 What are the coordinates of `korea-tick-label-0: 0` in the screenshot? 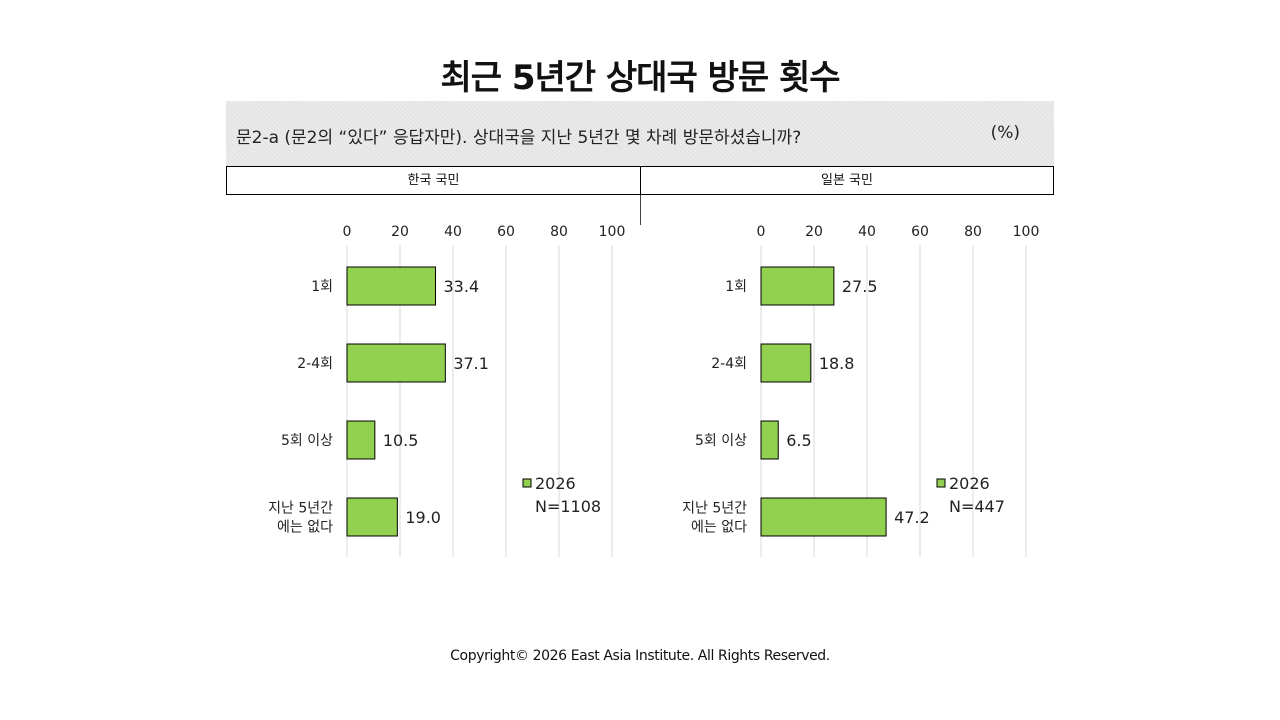 It's located at (347, 232).